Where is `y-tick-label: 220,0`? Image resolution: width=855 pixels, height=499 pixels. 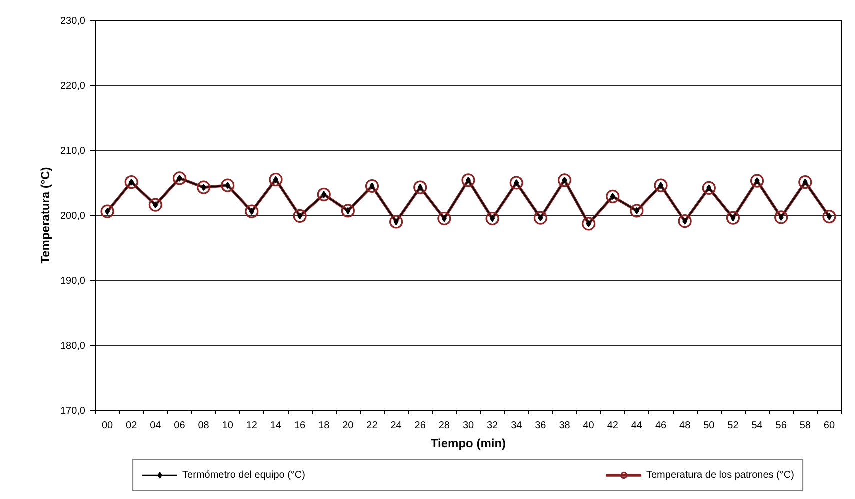 y-tick-label: 220,0 is located at coordinates (73, 86).